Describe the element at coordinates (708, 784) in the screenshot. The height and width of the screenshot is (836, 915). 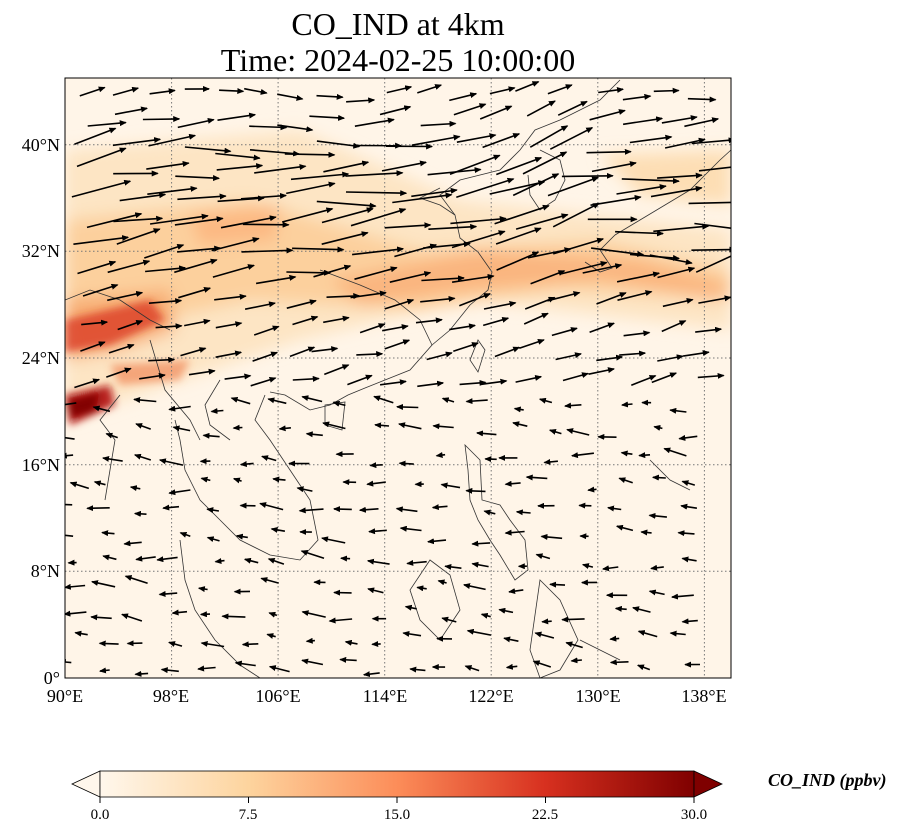
I see `colorbar-extend-max` at that location.